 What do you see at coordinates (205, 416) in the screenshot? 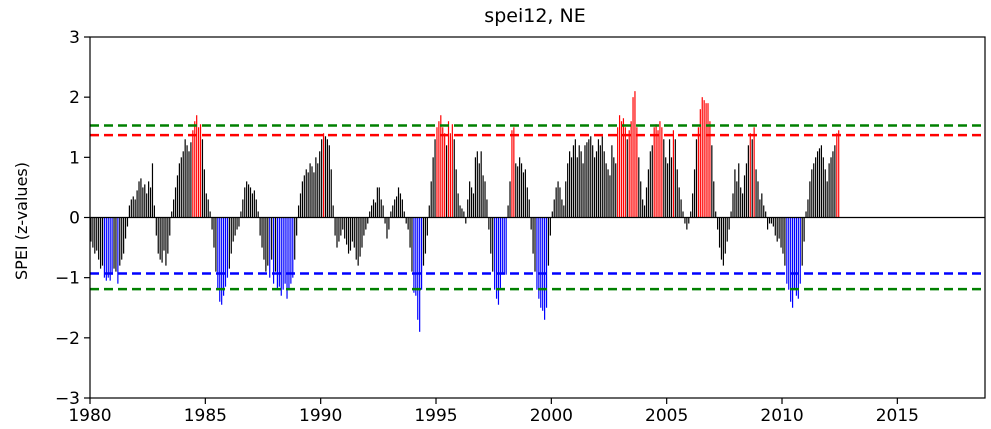
I see `x-tick-label: 1985` at bounding box center [205, 416].